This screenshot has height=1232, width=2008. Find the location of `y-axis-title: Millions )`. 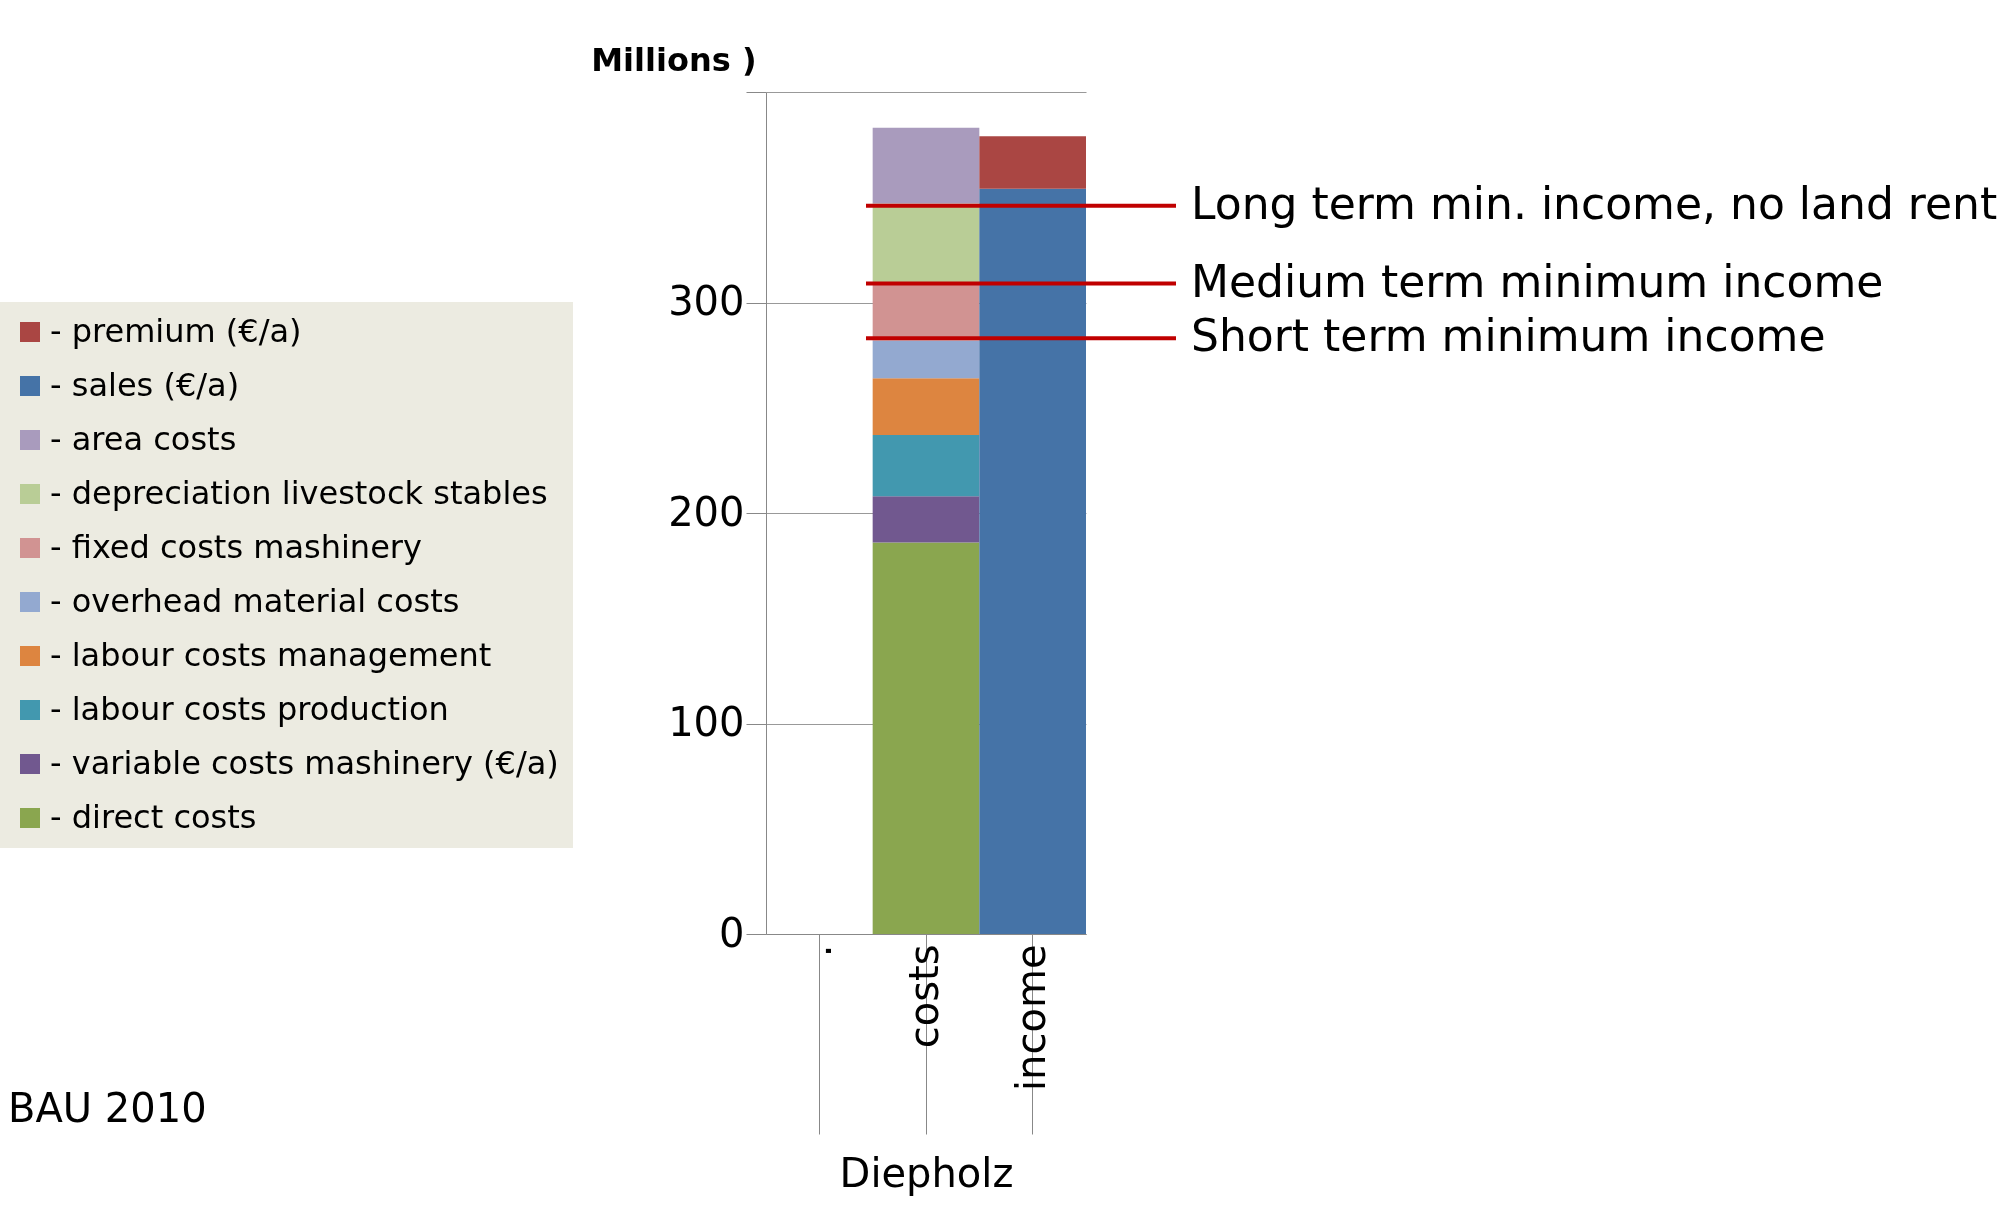

y-axis-title: Millions ) is located at coordinates (674, 59).